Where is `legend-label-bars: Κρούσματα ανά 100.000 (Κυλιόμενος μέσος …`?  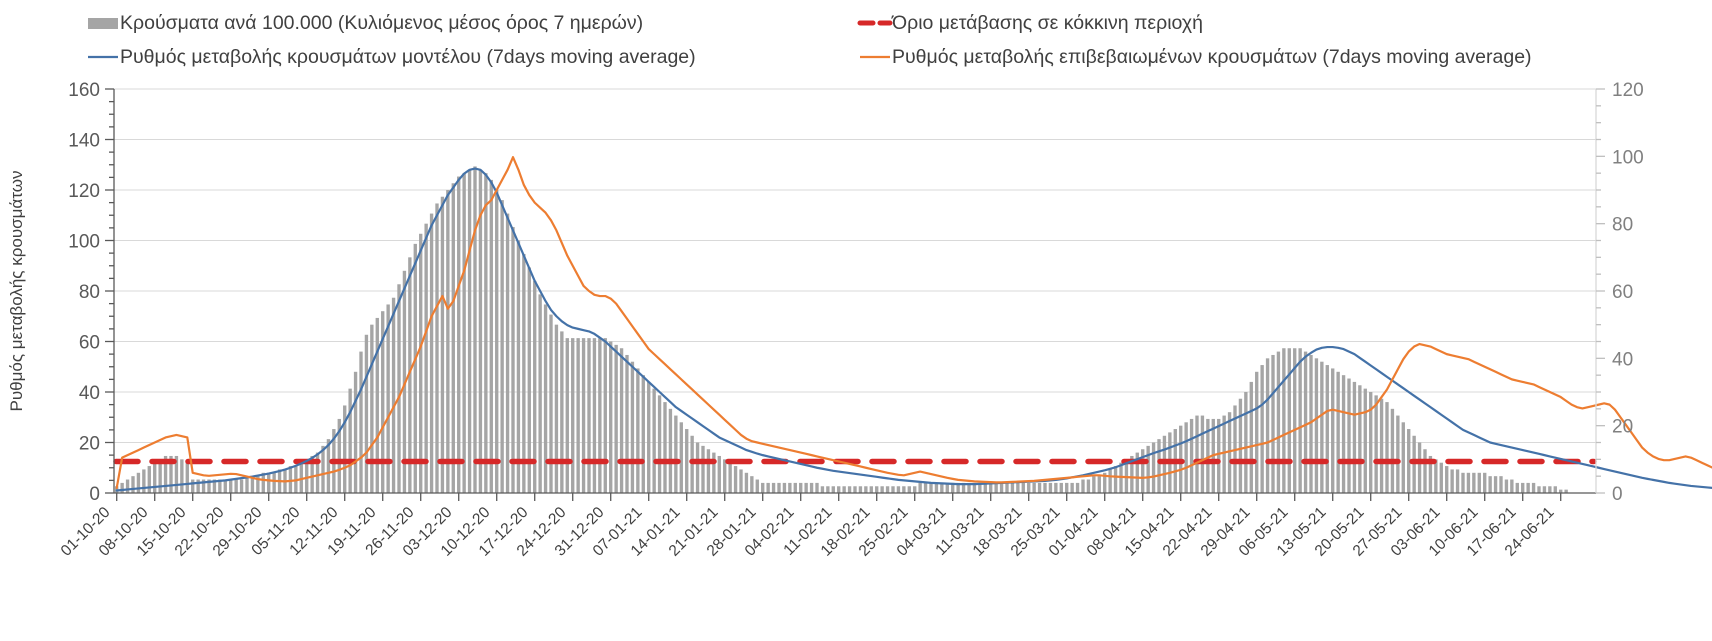
legend-label-bars: Κρούσματα ανά 100.000 (Κυλιόμενος μέσος … is located at coordinates (381, 23).